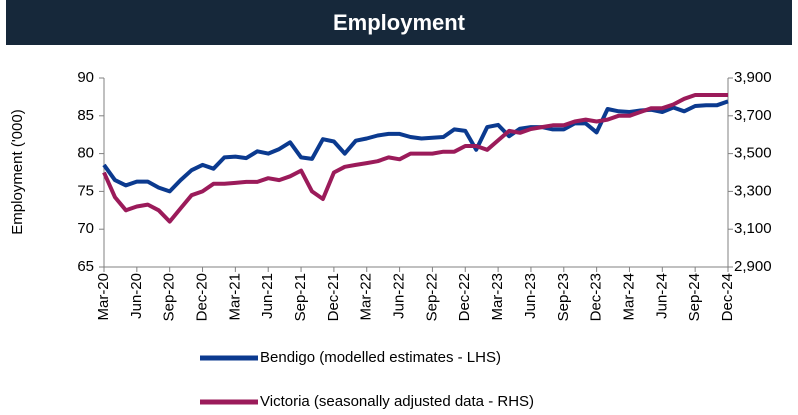  What do you see at coordinates (380, 357) in the screenshot?
I see `legend-label: Bendigo (modelled estimates - LHS)` at bounding box center [380, 357].